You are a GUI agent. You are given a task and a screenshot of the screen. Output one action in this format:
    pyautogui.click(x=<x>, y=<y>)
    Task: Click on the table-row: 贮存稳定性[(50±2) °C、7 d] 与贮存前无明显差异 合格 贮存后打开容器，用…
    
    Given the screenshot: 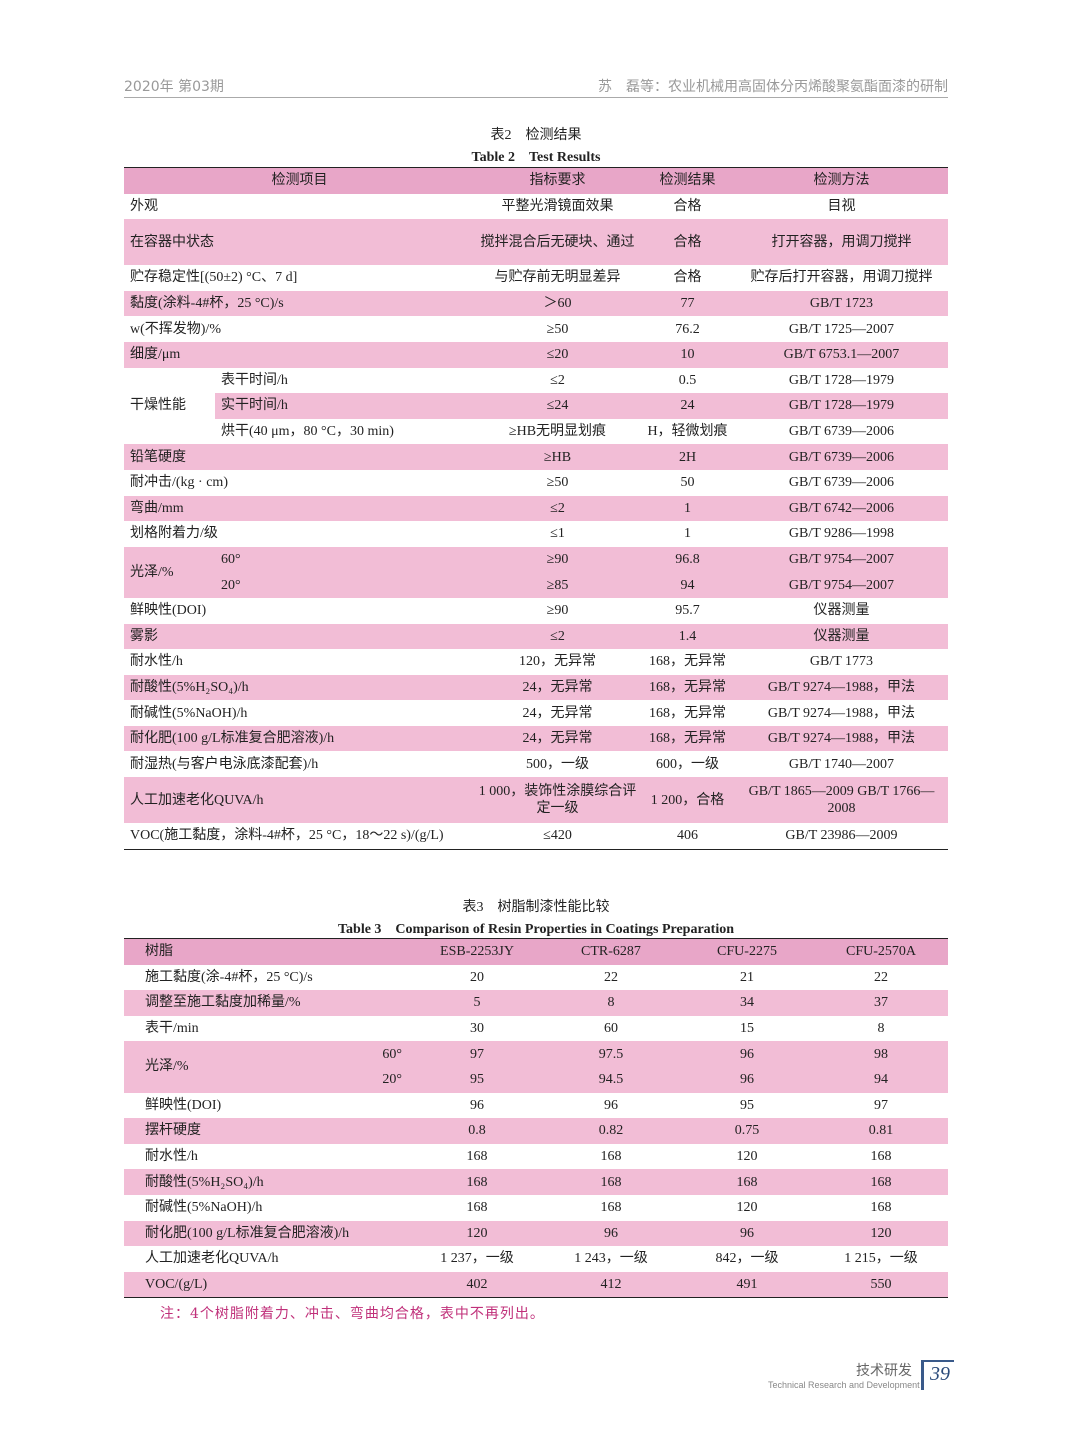 What is the action you would take?
    pyautogui.click(x=536, y=278)
    